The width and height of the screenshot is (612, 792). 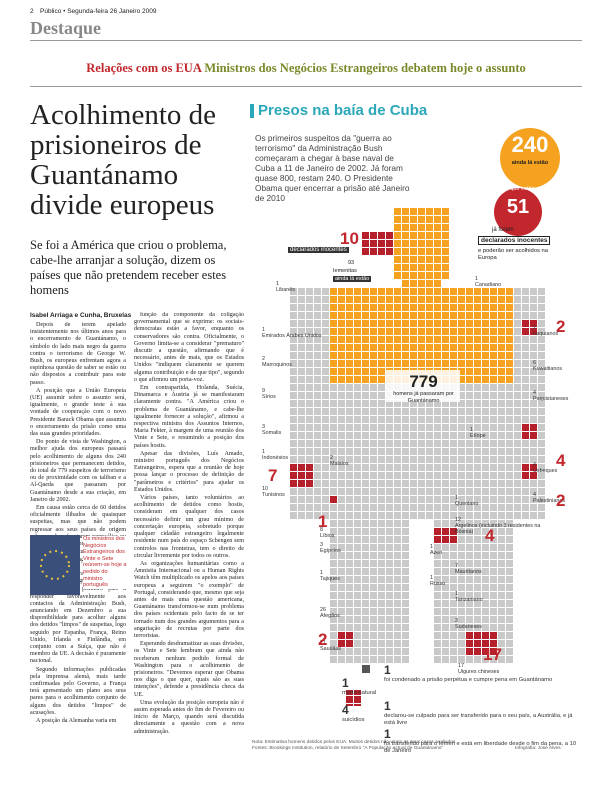 I want to click on page-number: 2, so click(x=32, y=11).